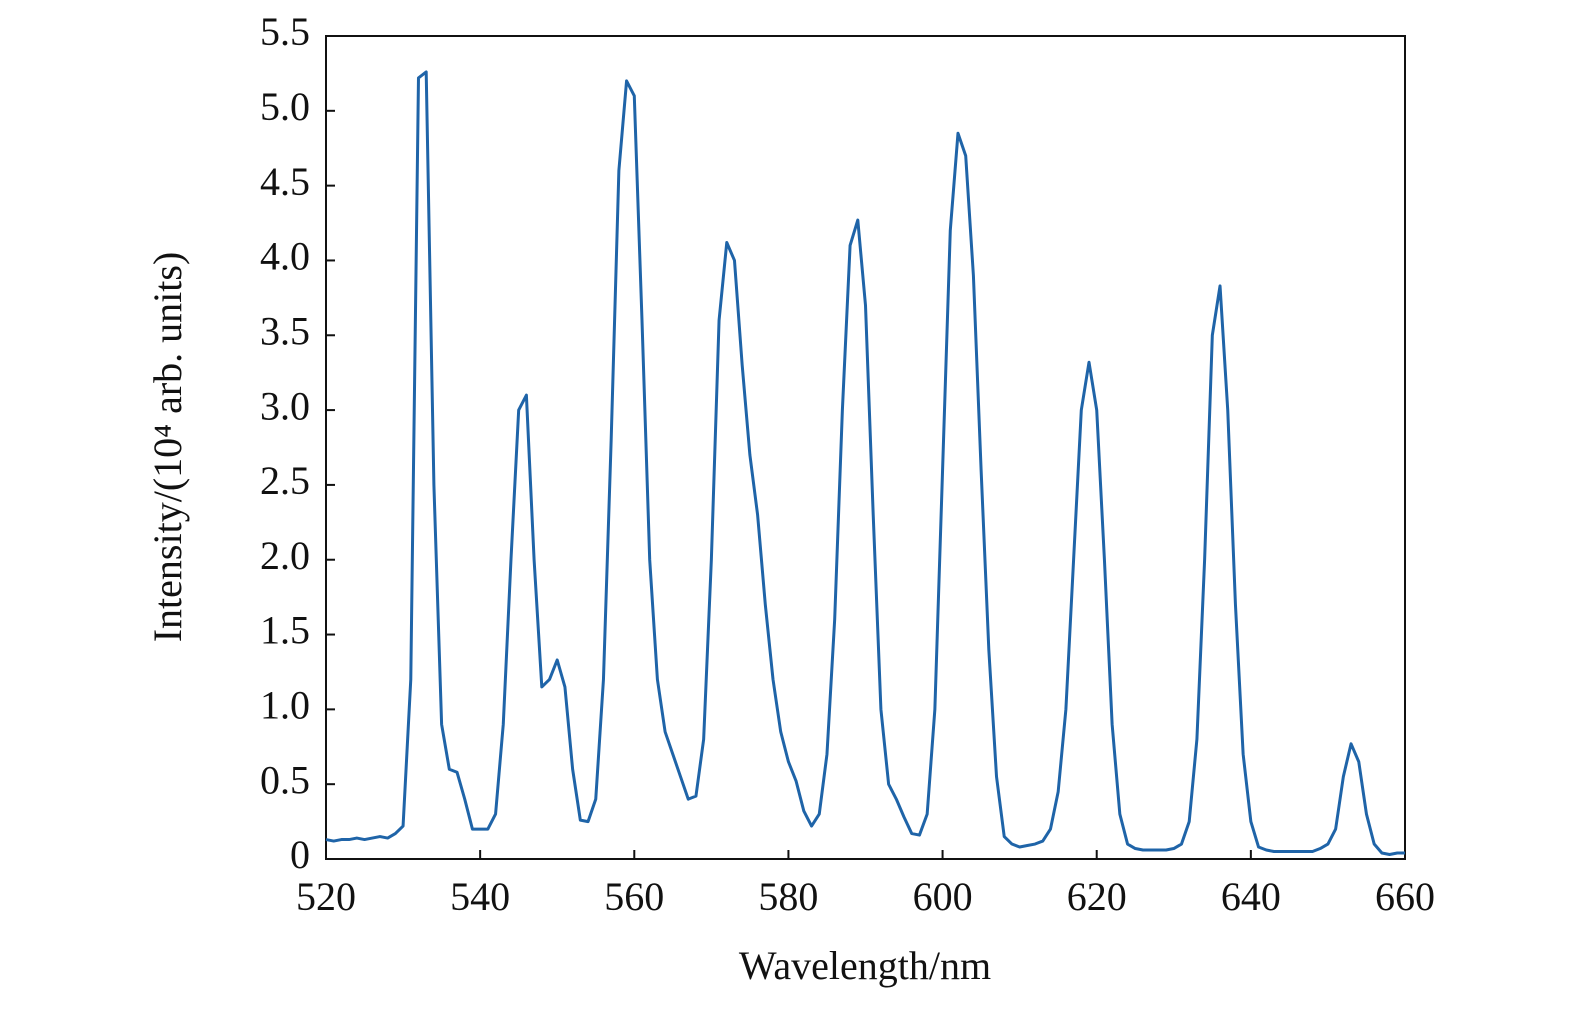 This screenshot has width=1575, height=1014. I want to click on y-tick-label: 2.5, so click(285, 480).